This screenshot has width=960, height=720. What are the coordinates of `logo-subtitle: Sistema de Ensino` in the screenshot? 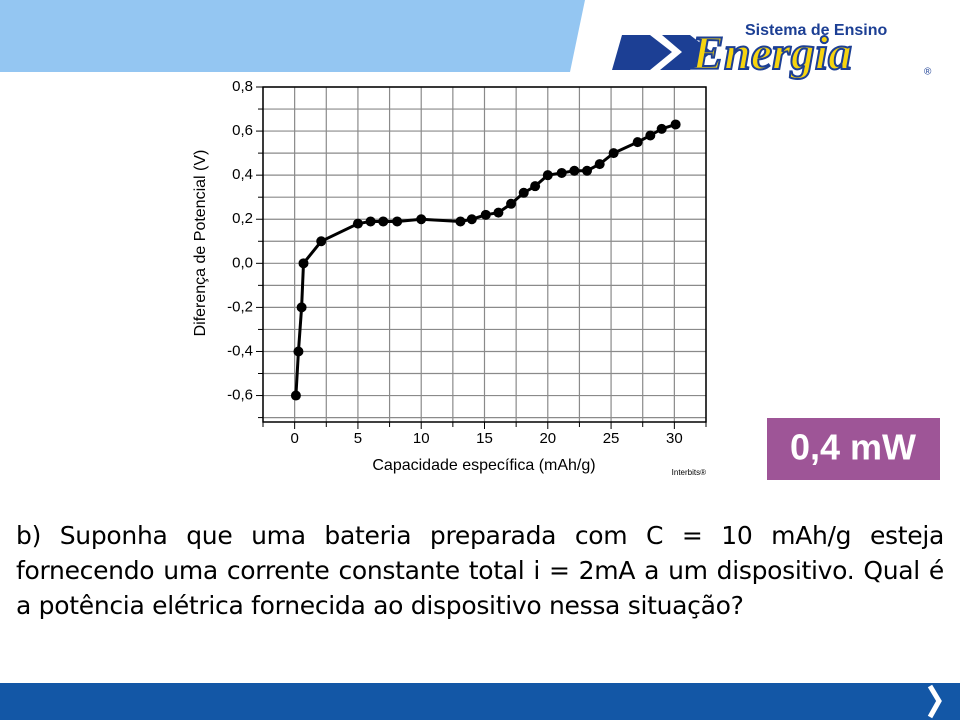 It's located at (816, 30).